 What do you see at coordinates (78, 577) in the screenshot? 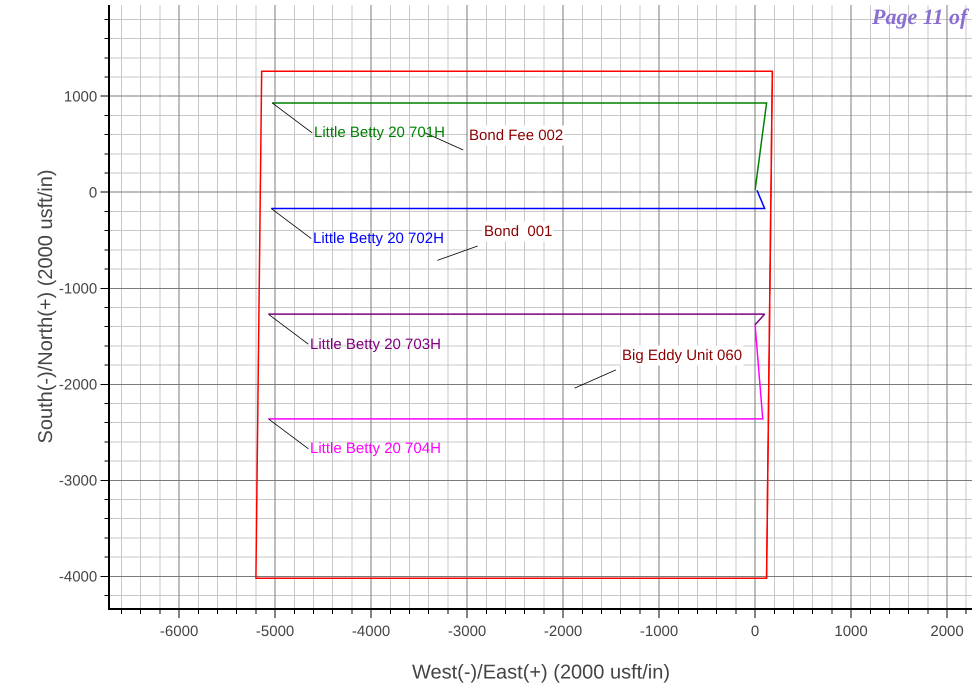
I see `y-tick-label: -4000` at bounding box center [78, 577].